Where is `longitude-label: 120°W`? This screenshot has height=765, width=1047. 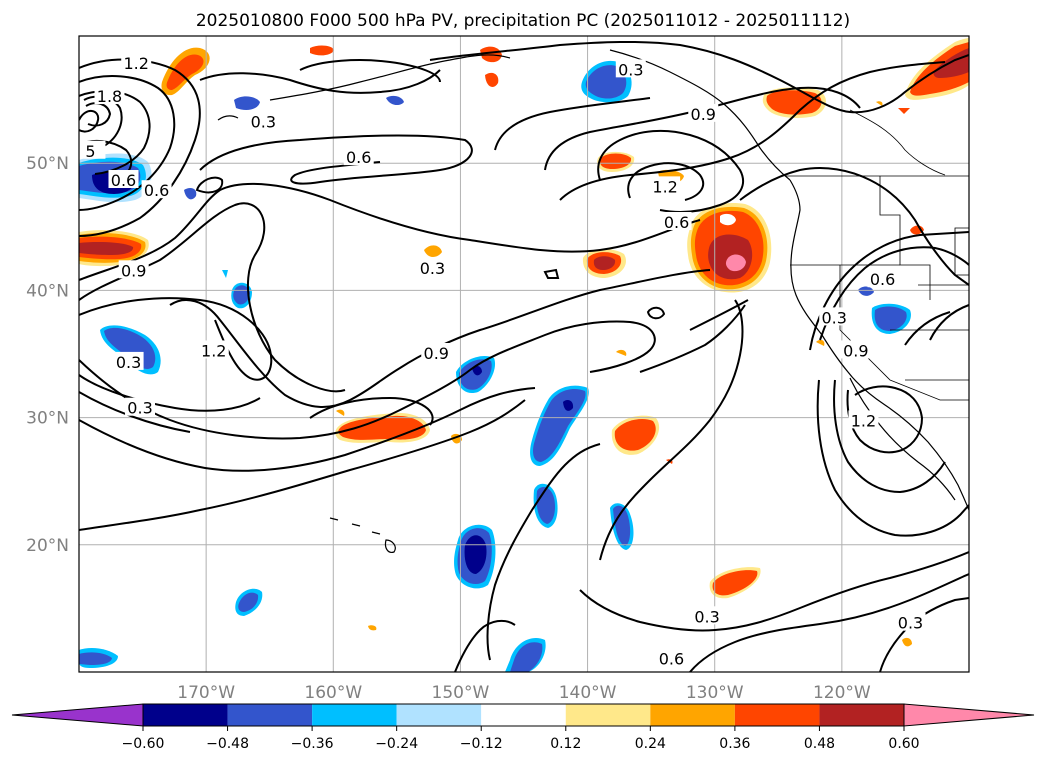 longitude-label: 120°W is located at coordinates (842, 693).